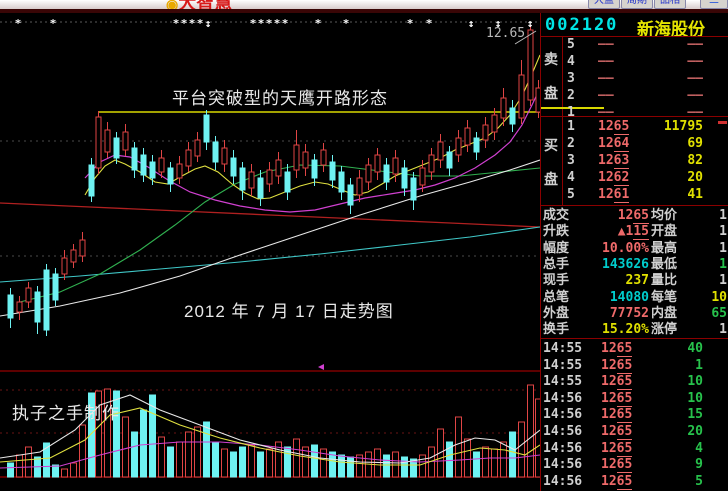 Image resolution: width=728 pixels, height=491 pixels. I want to click on stock-code: 002120, so click(582, 25).